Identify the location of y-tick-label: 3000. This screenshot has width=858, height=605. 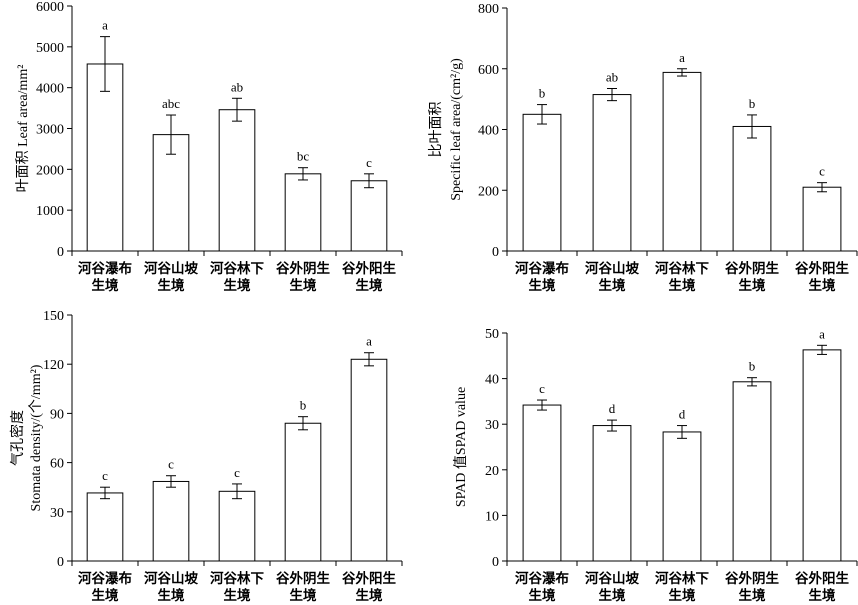
(50, 130).